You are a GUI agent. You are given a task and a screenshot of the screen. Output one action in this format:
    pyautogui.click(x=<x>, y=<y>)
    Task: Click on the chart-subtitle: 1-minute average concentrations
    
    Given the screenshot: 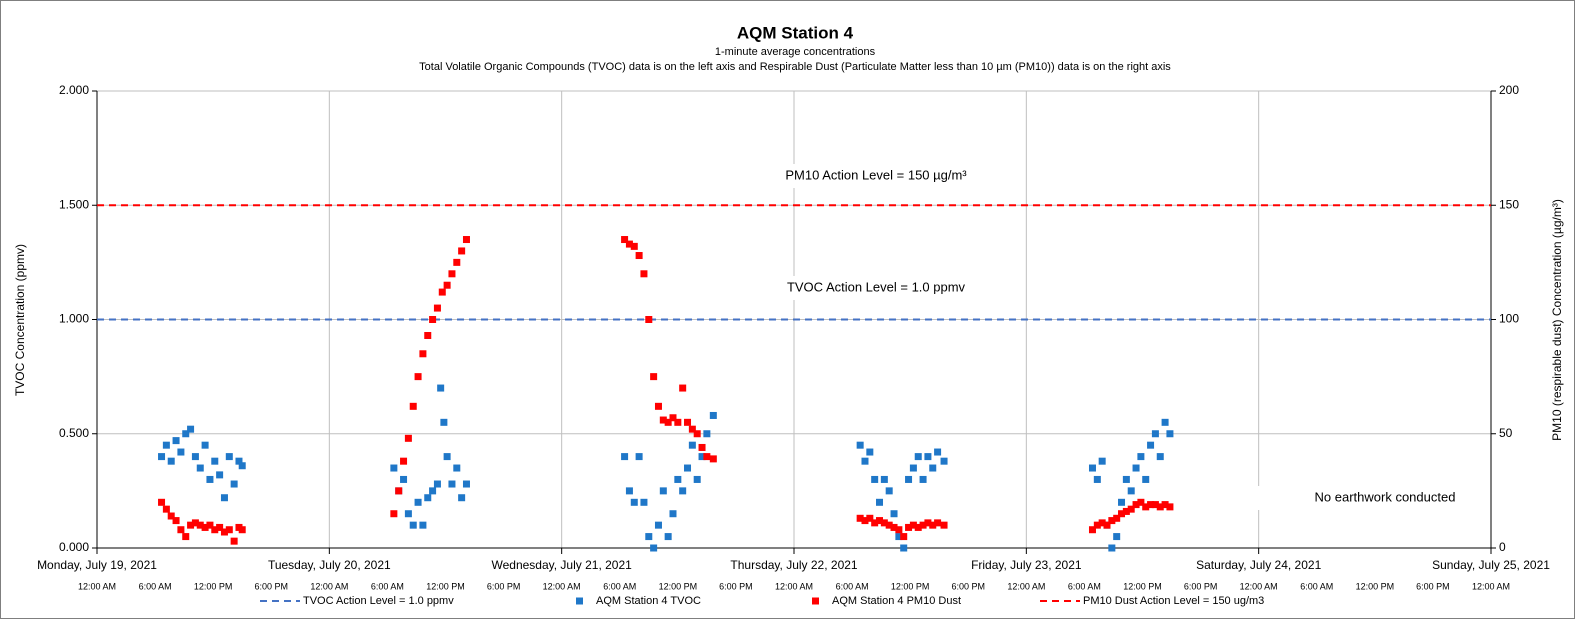 What is the action you would take?
    pyautogui.click(x=795, y=52)
    